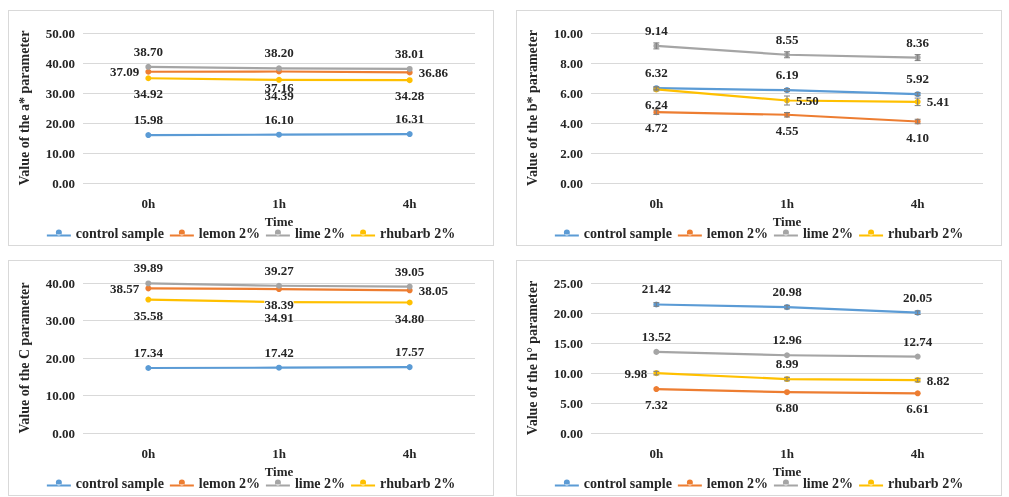 This screenshot has width=1009, height=497. Describe the element at coordinates (410, 119) in the screenshot. I see `data-label: 16.31` at that location.